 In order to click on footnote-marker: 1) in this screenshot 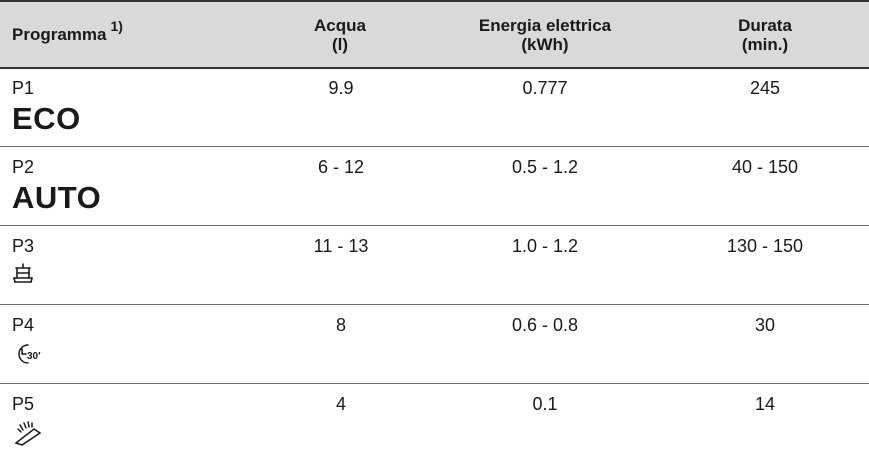, I will do `click(116, 26)`.